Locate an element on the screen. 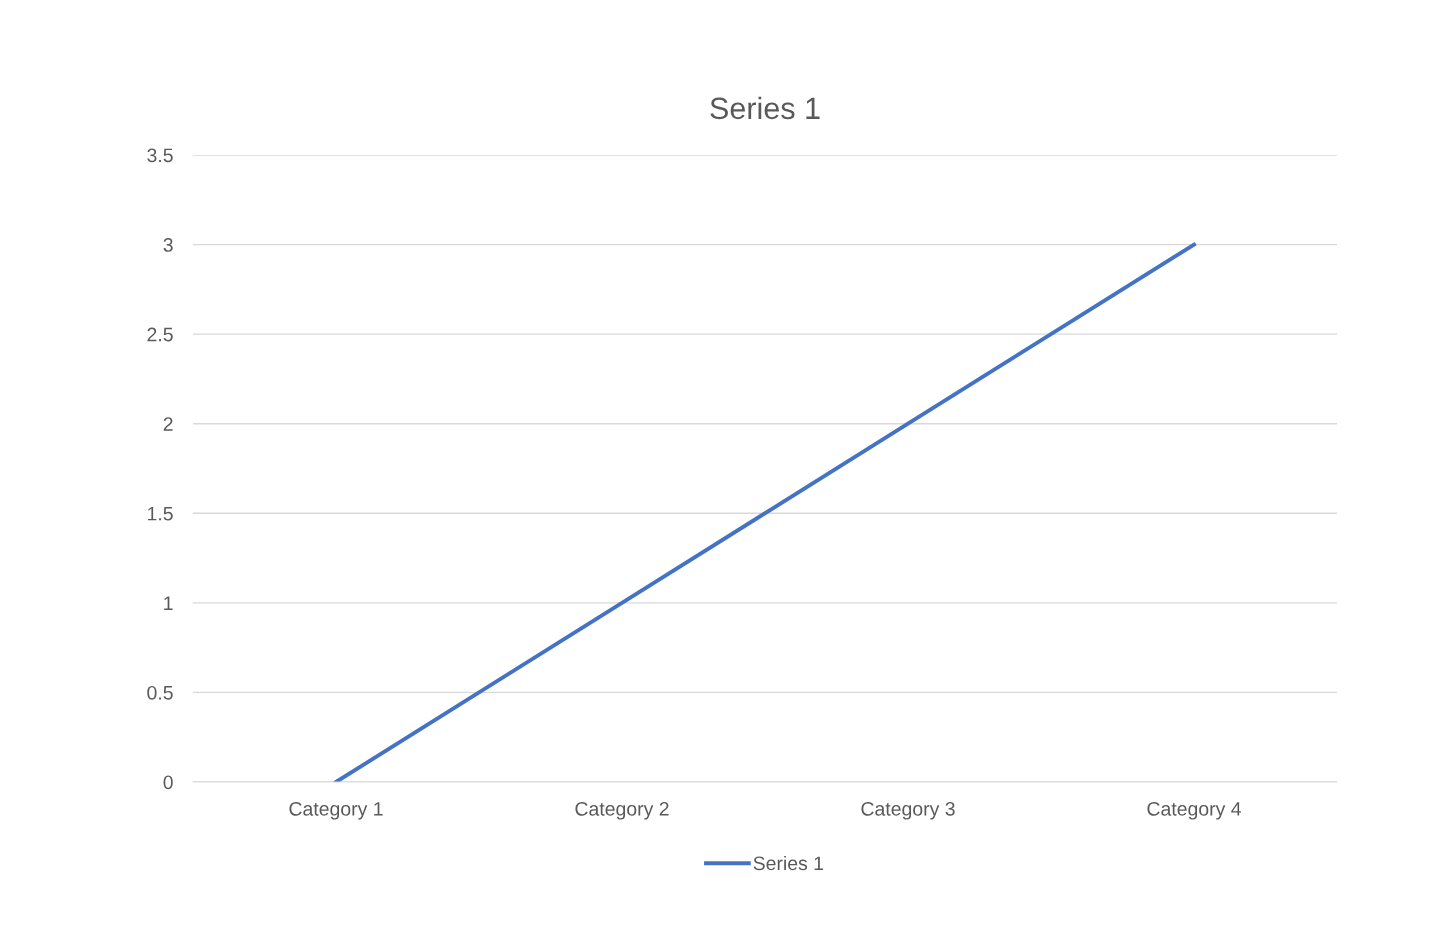 The height and width of the screenshot is (952, 1448). y-tick-label: 0 is located at coordinates (168, 782).